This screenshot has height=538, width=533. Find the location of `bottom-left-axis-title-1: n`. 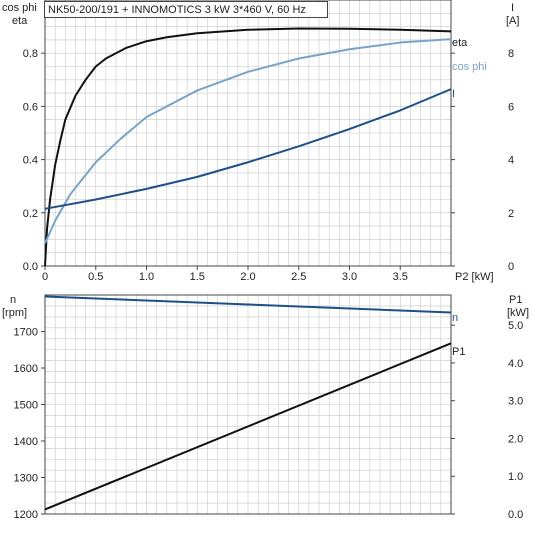

bottom-left-axis-title-1: n is located at coordinates (13, 300).